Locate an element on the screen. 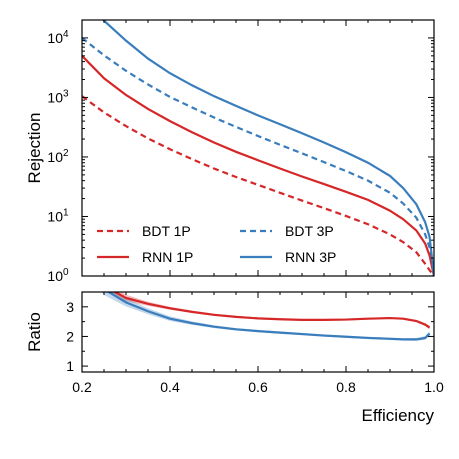 This screenshot has height=459, width=459. x-tick-label: 0.2 is located at coordinates (82, 387).